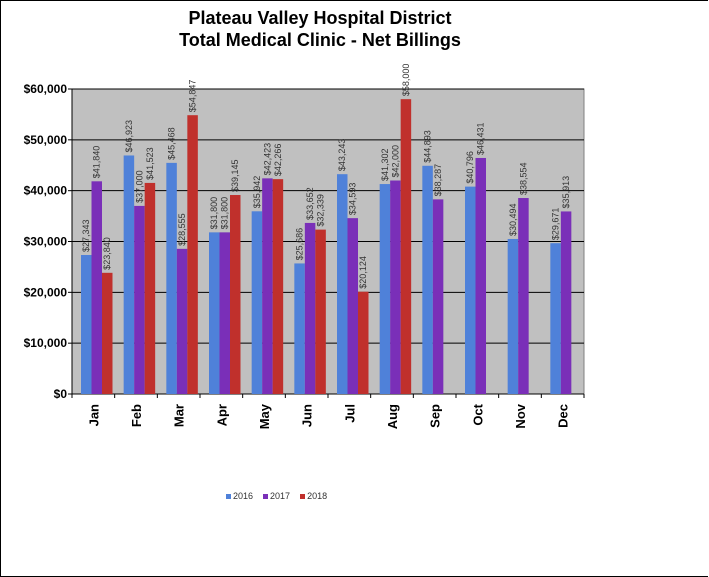  I want to click on data-label: $41,840, so click(97, 162).